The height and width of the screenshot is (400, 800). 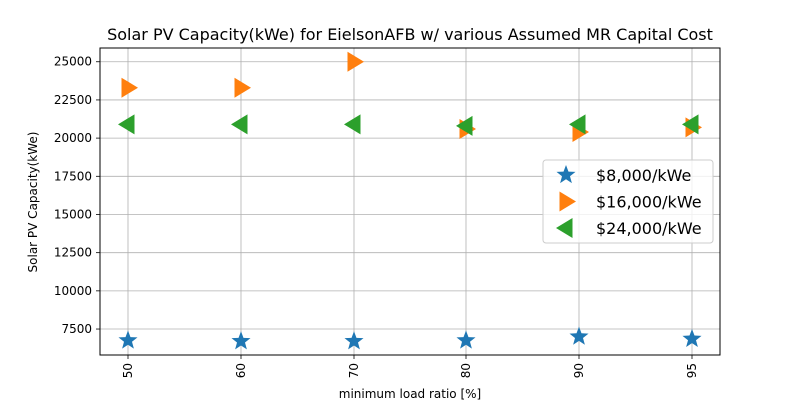 What do you see at coordinates (643, 175) in the screenshot?
I see `legend-label: $8,000/kWe` at bounding box center [643, 175].